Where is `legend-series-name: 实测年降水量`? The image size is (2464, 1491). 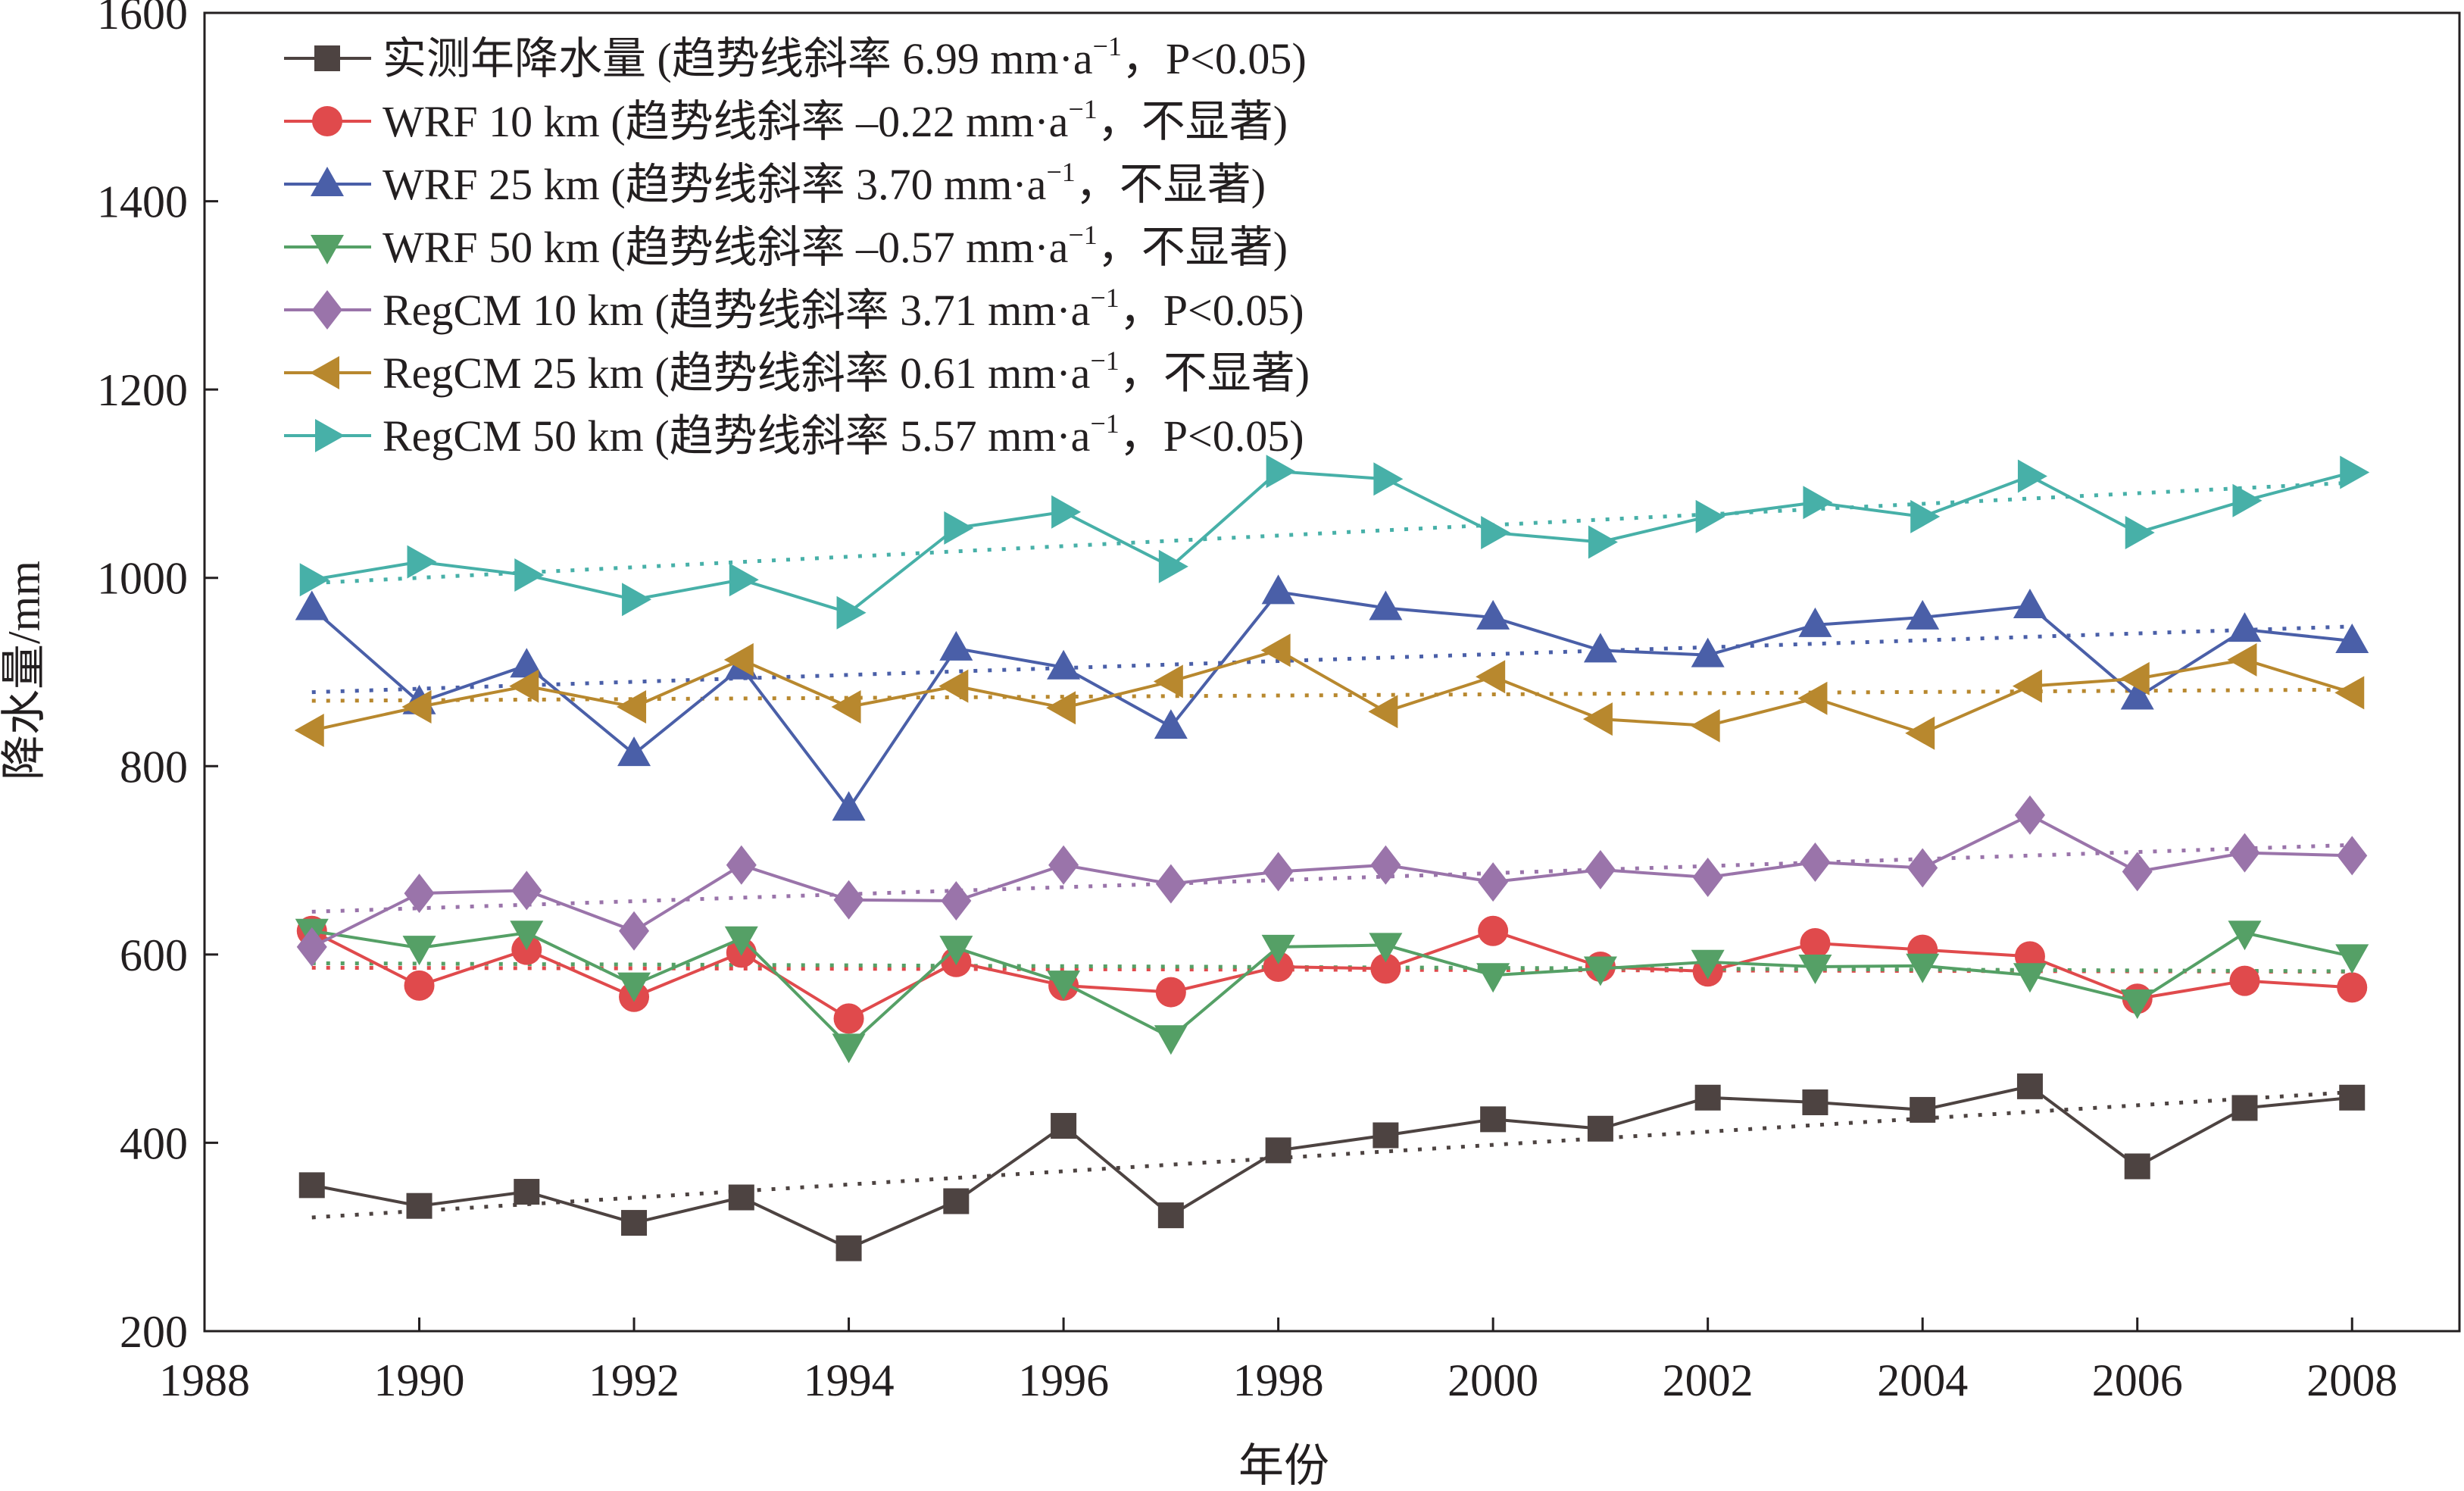
legend-series-name: 实测年降水量 is located at coordinates (514, 58).